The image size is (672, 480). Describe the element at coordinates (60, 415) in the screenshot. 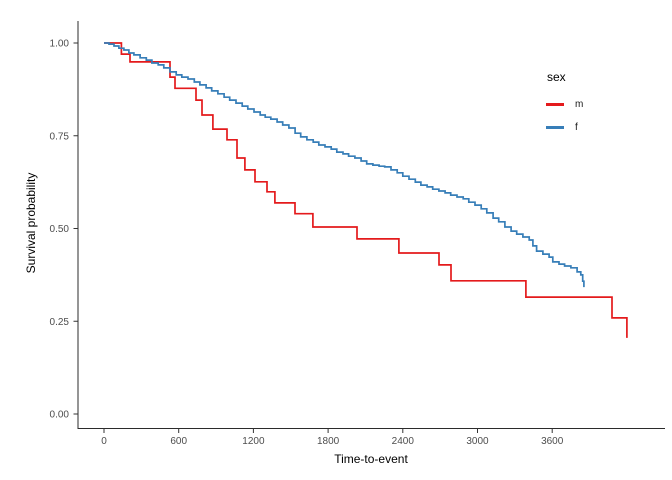

I see `y-tick-label: 0.00` at that location.